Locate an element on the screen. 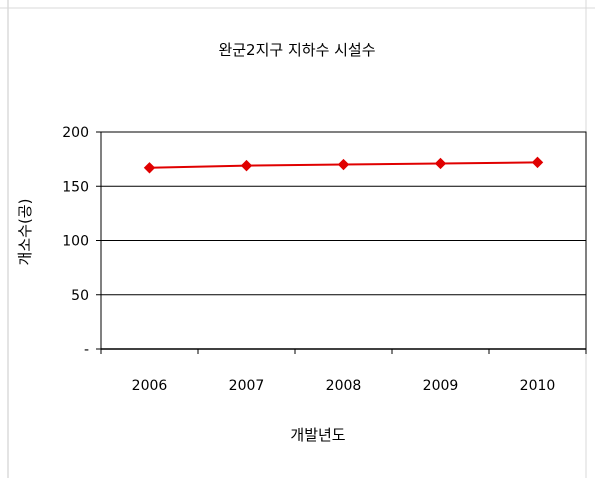  y-axis-ticks: 200 150 100 50 - is located at coordinates (75, 241).